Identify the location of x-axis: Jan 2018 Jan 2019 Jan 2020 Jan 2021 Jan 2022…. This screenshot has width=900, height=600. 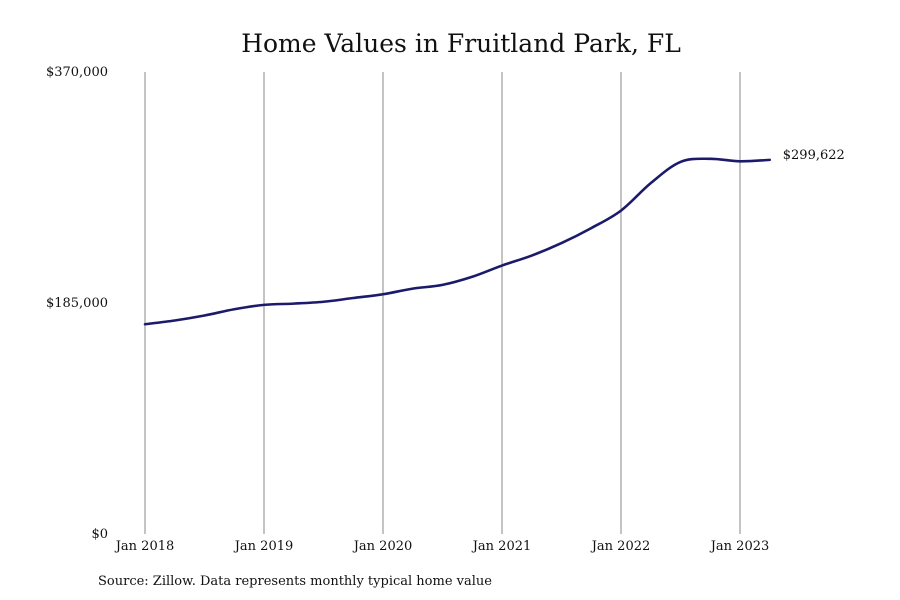
(442, 546).